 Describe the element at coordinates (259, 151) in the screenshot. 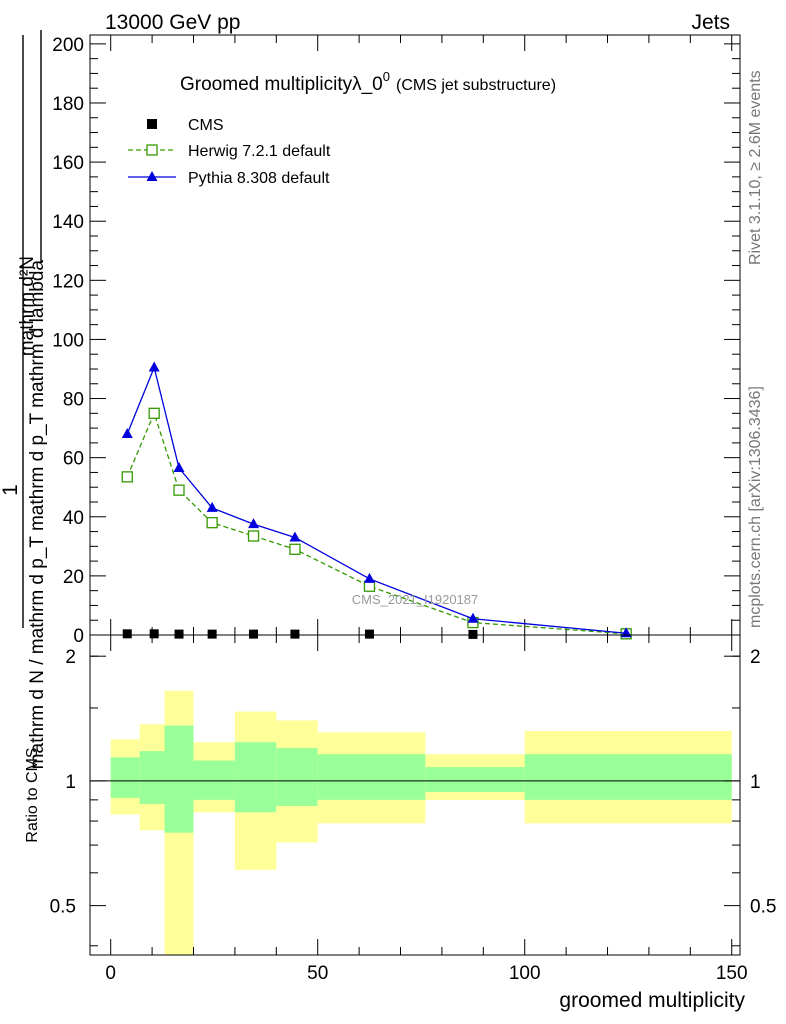

I see `legend-label: Herwig 7.2.1 default` at that location.